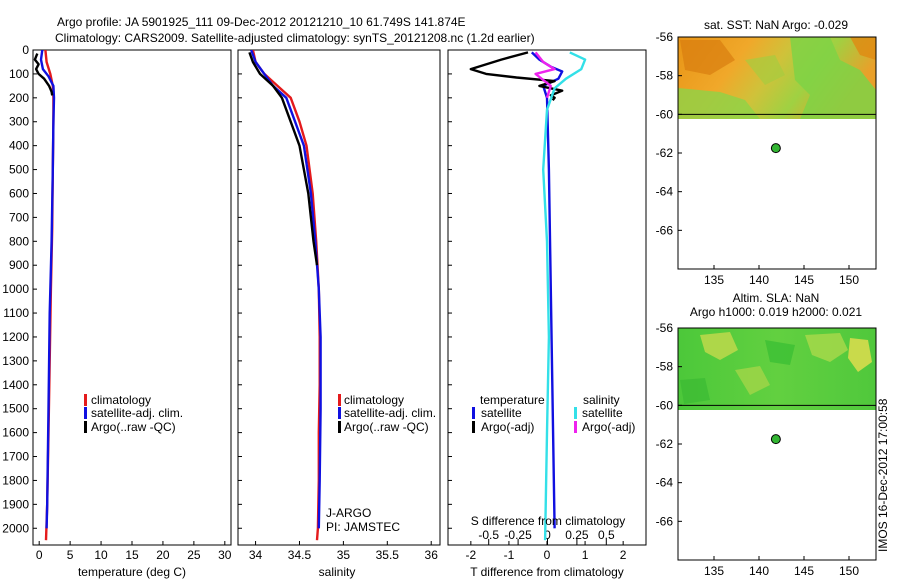 This screenshot has width=900, height=580. Describe the element at coordinates (19, 265) in the screenshot. I see `y-tick-label: 900` at that location.